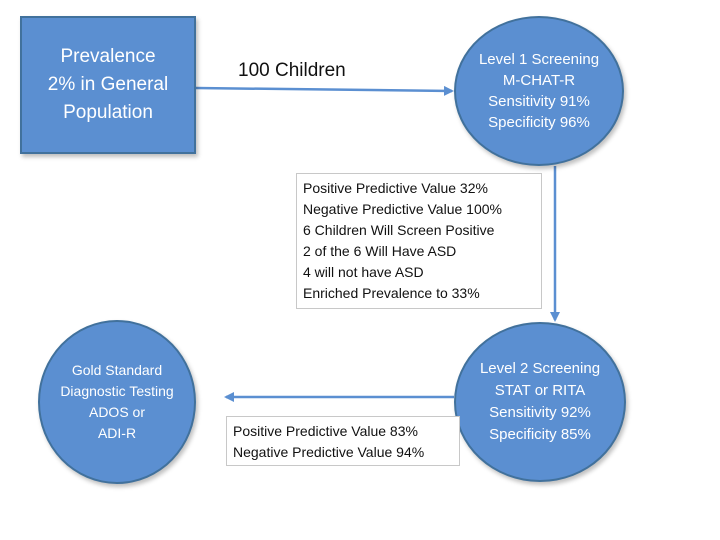  What do you see at coordinates (292, 70) in the screenshot?
I see `children-count-label: 100 Children` at bounding box center [292, 70].